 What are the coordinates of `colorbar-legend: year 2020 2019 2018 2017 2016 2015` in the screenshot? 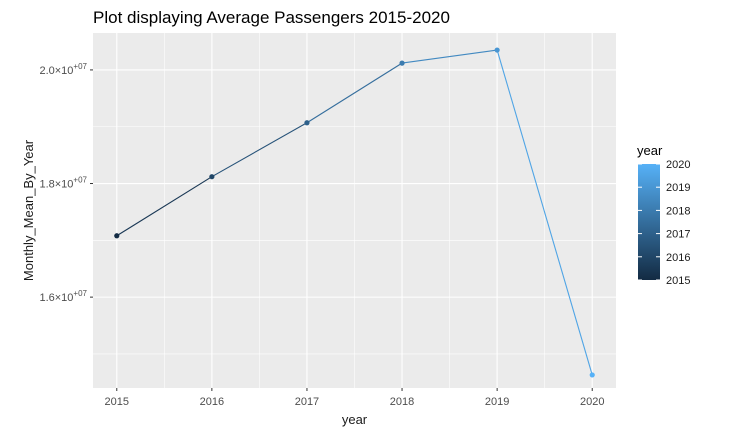 It's located at (663, 215).